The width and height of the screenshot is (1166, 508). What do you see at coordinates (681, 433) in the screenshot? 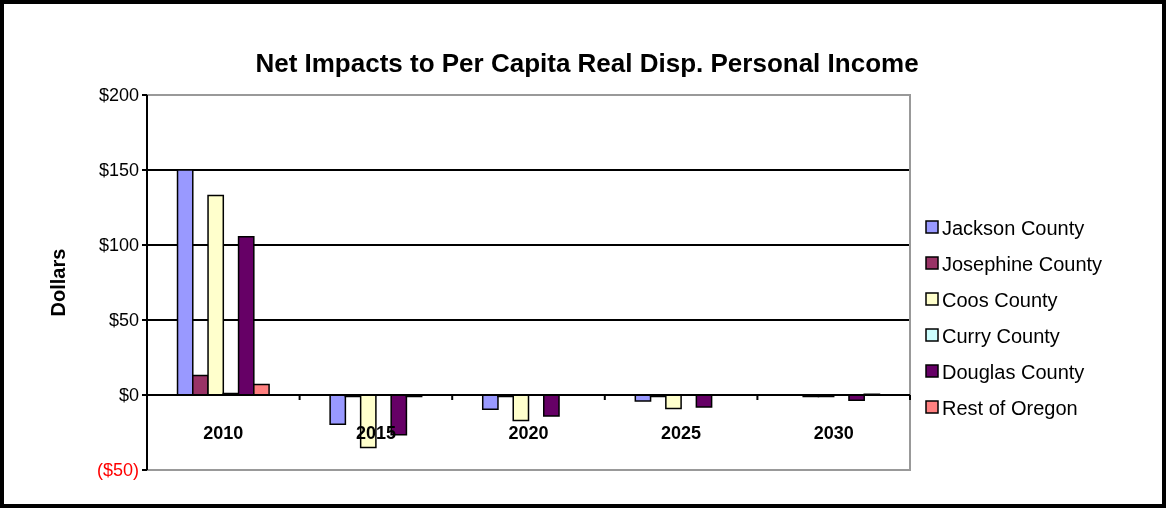
I see `x-tick-label: 2025` at bounding box center [681, 433].